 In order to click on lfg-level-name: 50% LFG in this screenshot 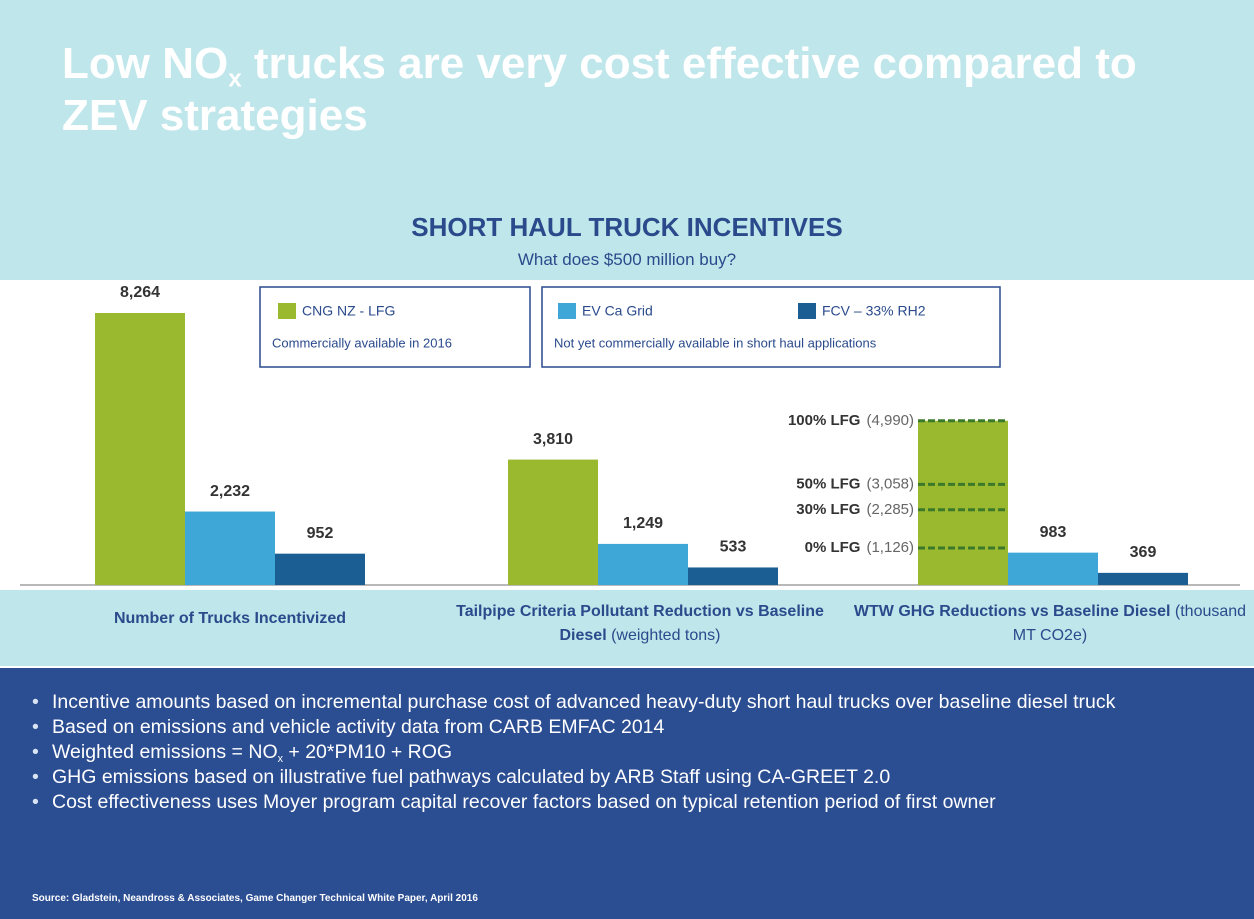, I will do `click(828, 483)`.